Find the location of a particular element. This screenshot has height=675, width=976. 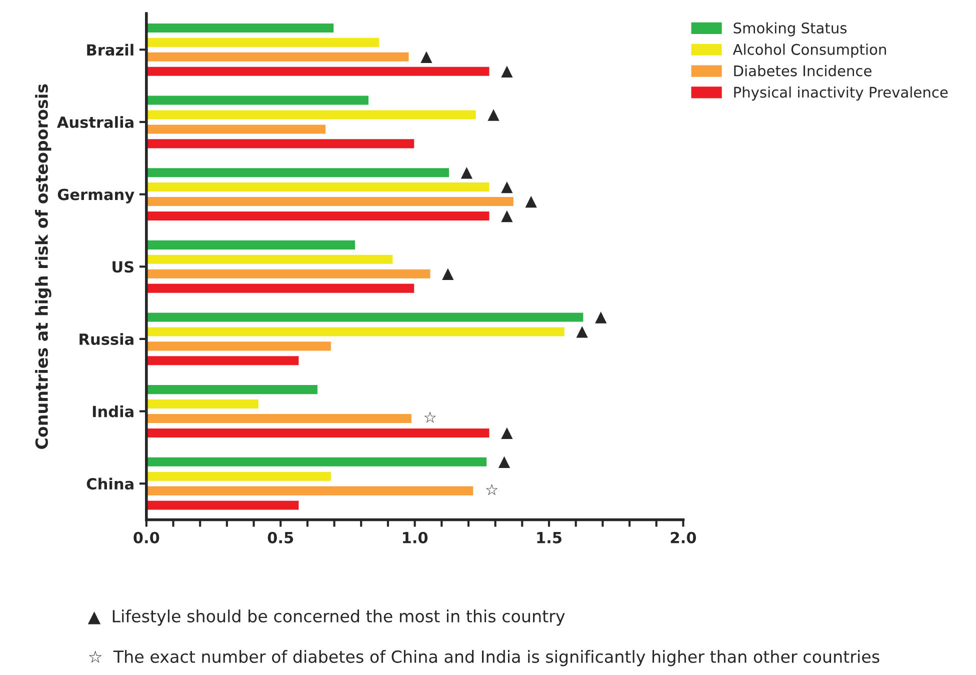

y-axis-title: Conuntries at high risk of osteoporosis is located at coordinates (43, 266).